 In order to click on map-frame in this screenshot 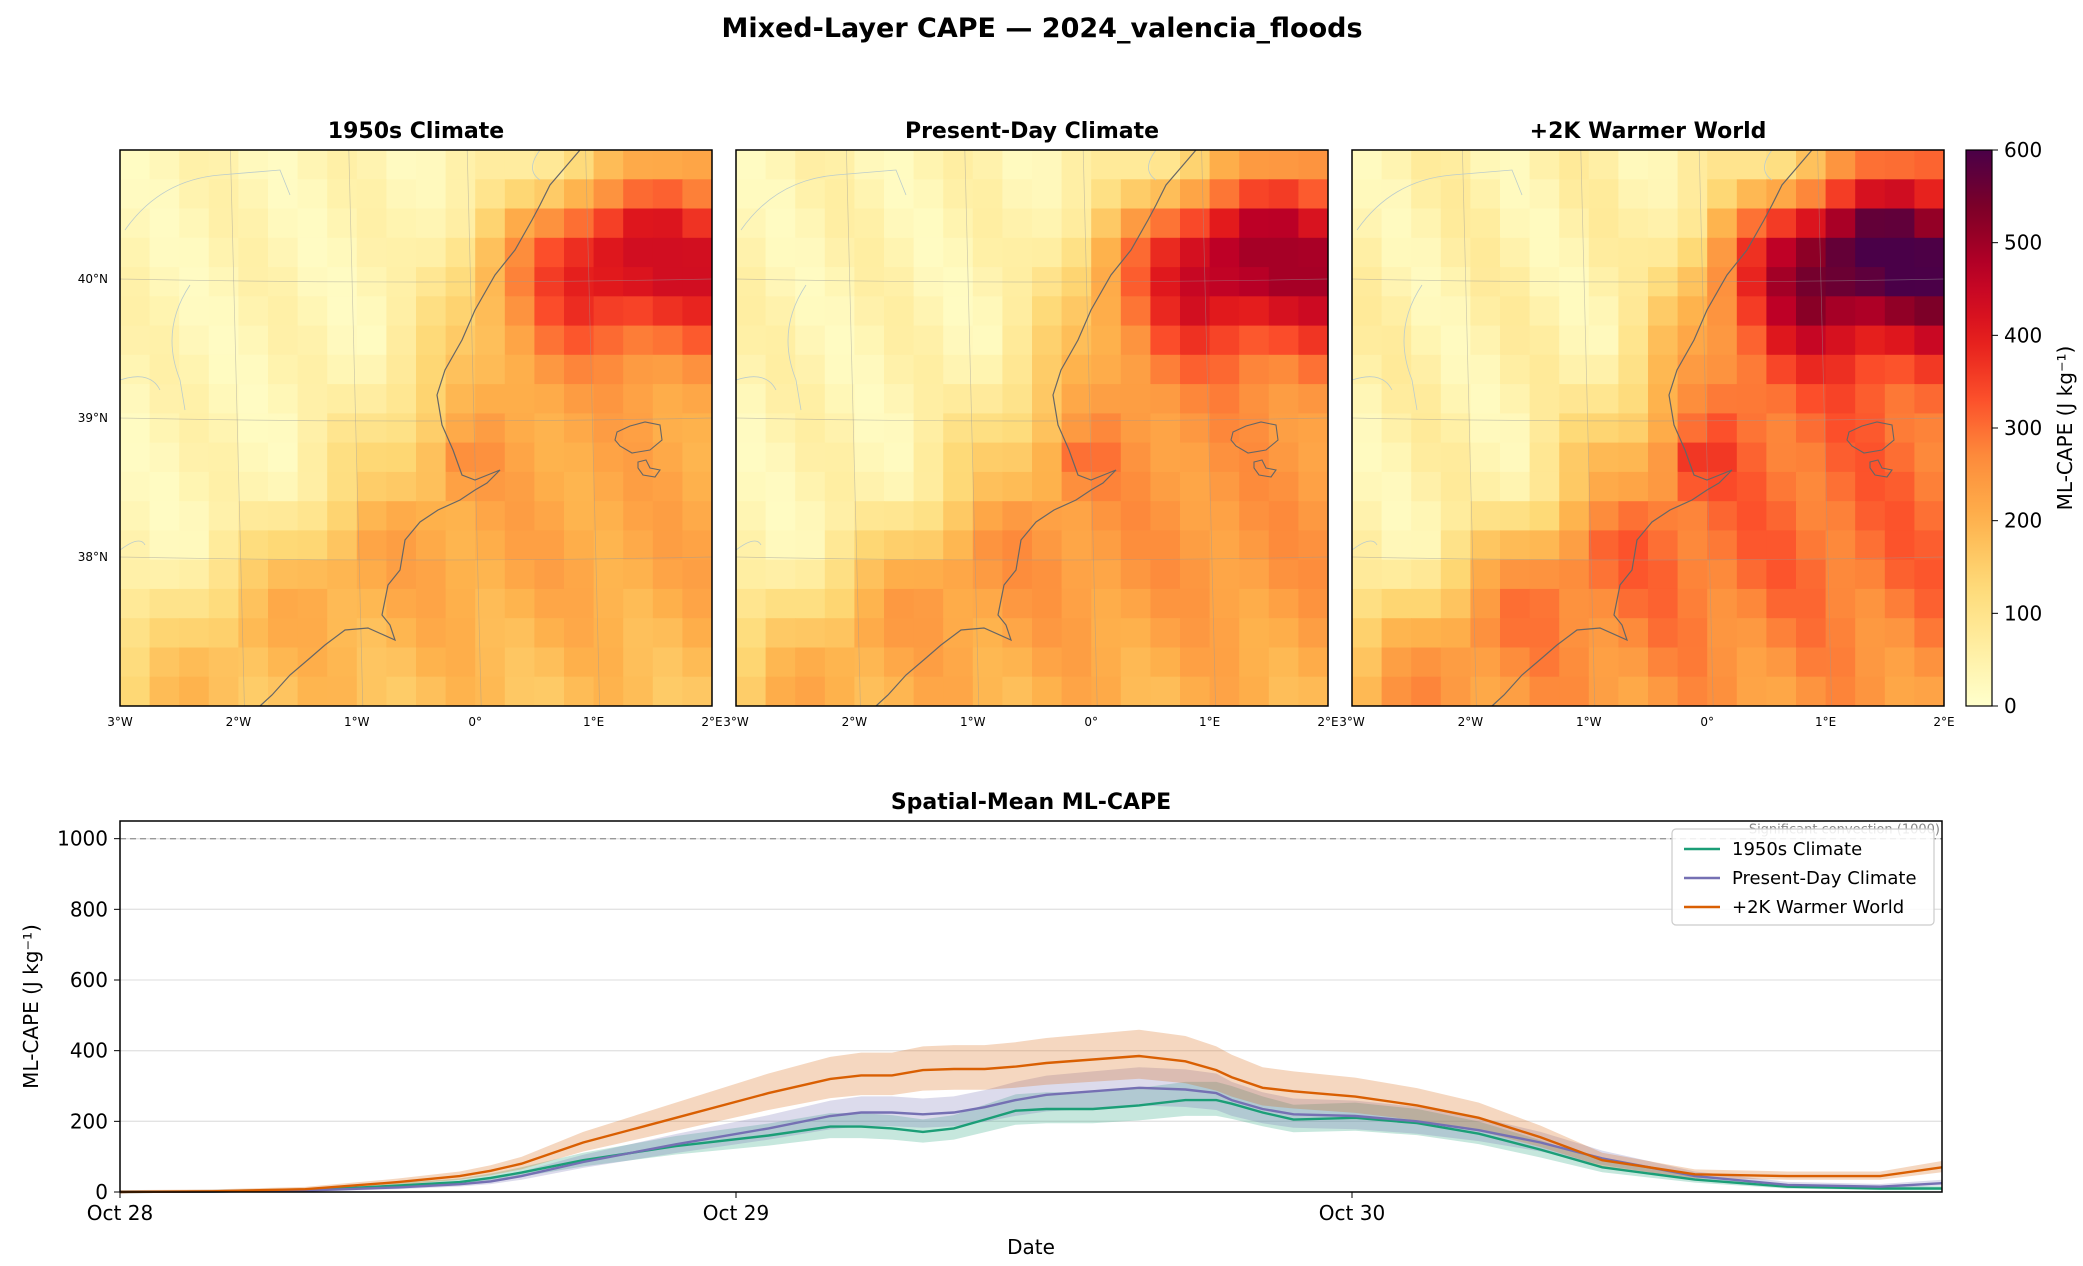, I will do `click(1648, 428)`.